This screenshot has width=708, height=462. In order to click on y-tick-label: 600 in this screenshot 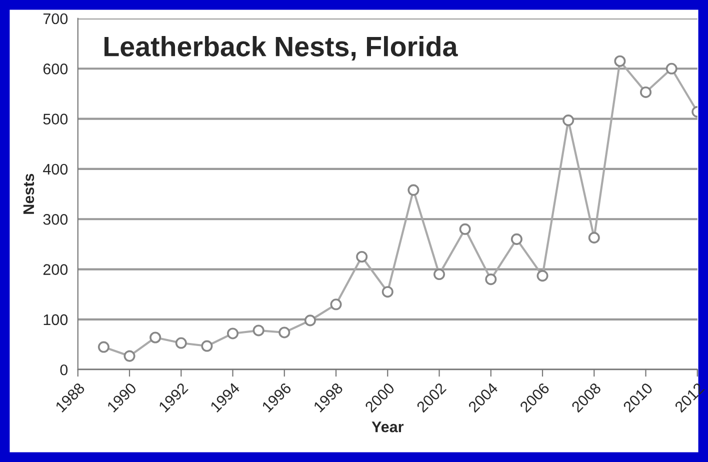, I will do `click(55, 69)`.